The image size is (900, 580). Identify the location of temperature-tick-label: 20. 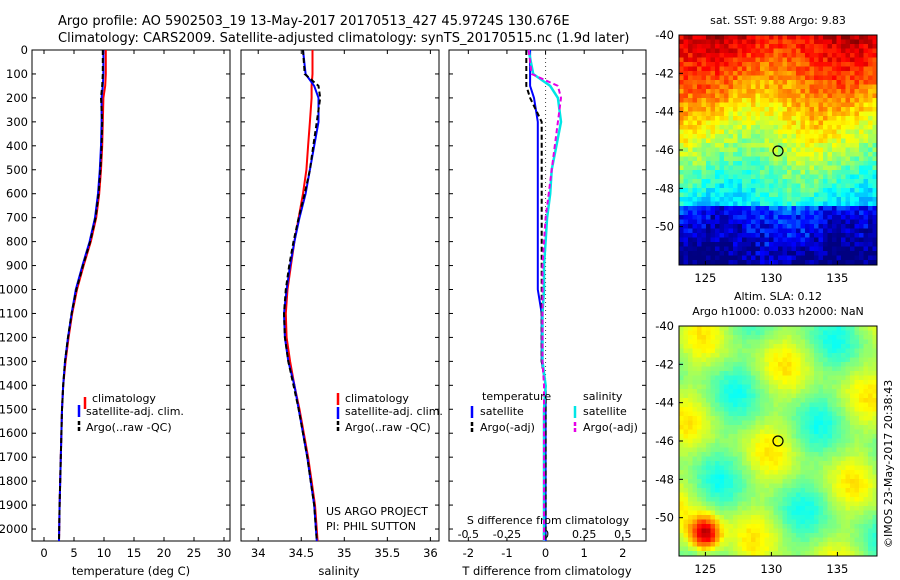
(164, 553).